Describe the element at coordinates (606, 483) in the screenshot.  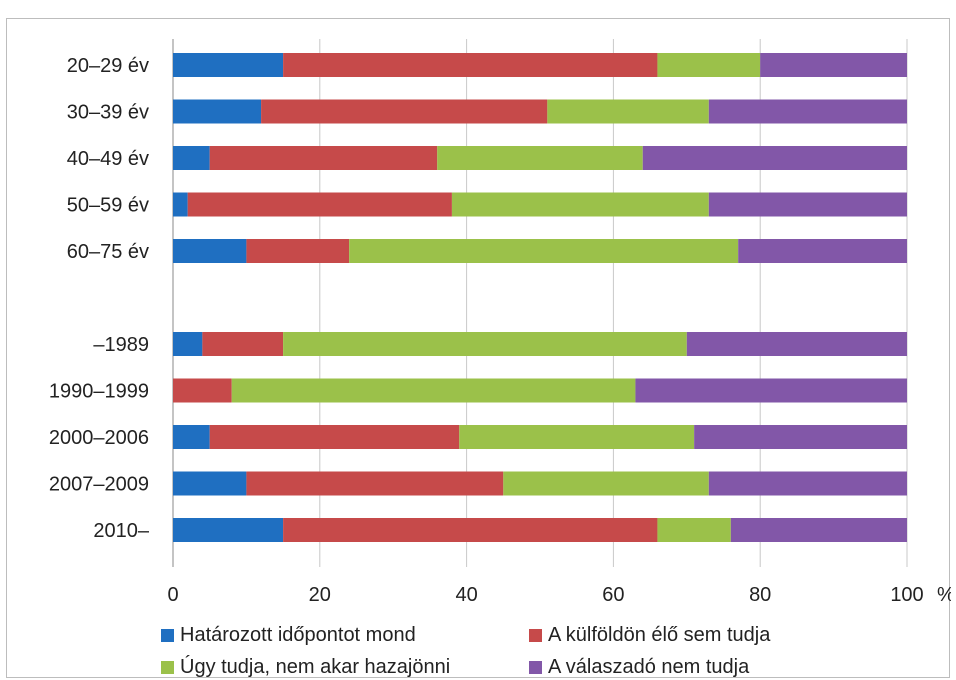
I see `bar-segment-s2-c9` at that location.